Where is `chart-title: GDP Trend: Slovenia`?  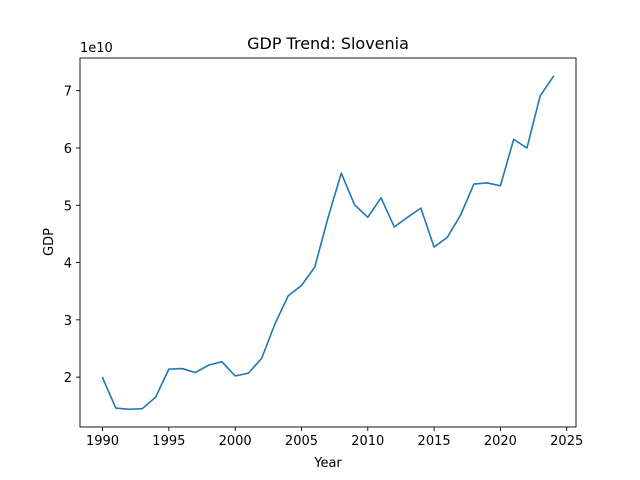
chart-title: GDP Trend: Slovenia is located at coordinates (328, 43).